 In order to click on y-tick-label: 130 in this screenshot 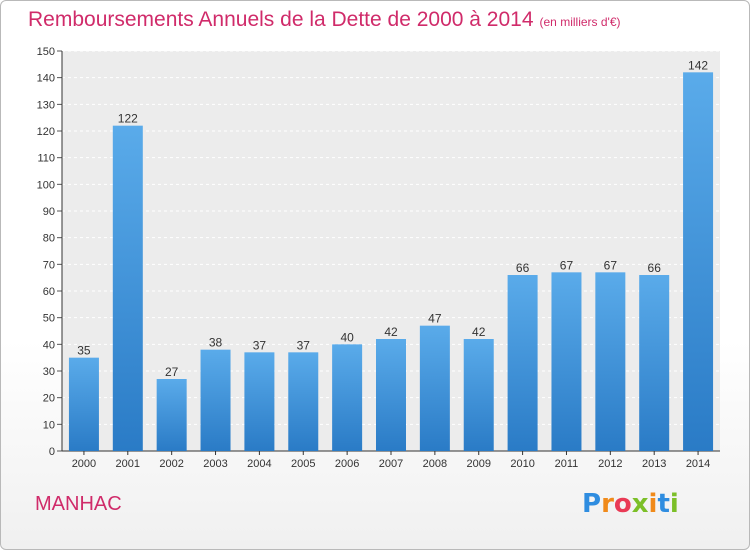, I will do `click(46, 105)`.